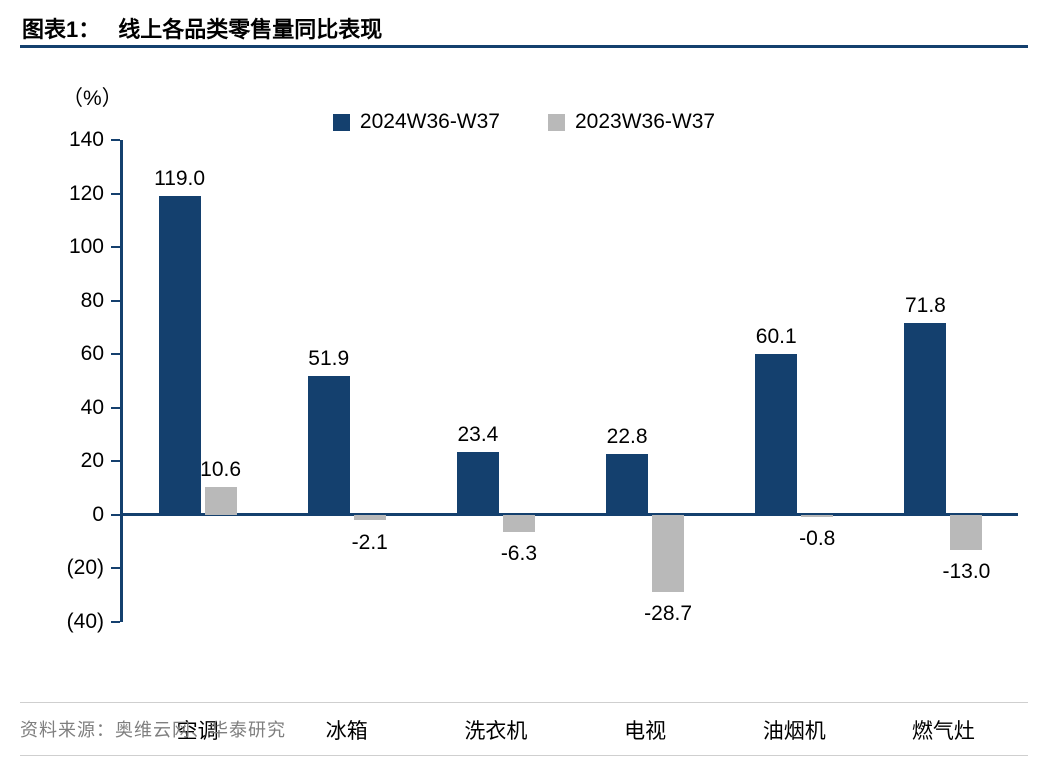 Image resolution: width=1048 pixels, height=760 pixels. What do you see at coordinates (817, 539) in the screenshot?
I see `data-label: -0.8` at bounding box center [817, 539].